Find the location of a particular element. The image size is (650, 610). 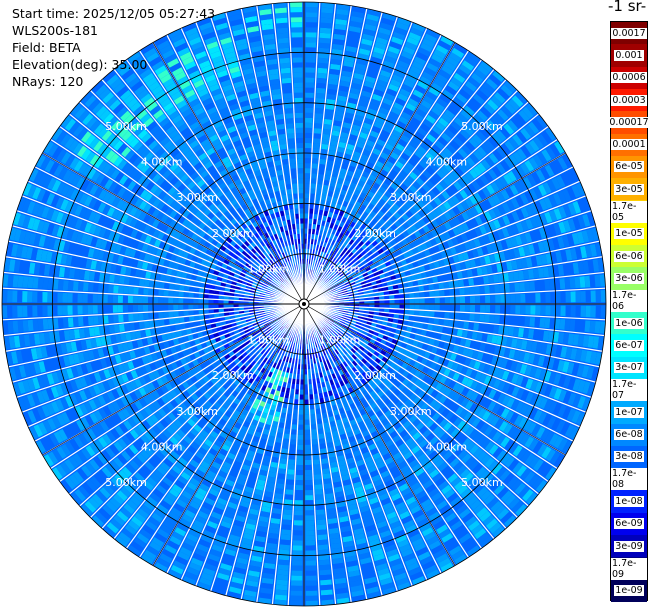

colorbar-segment: 0.0003 is located at coordinates (629, 100).